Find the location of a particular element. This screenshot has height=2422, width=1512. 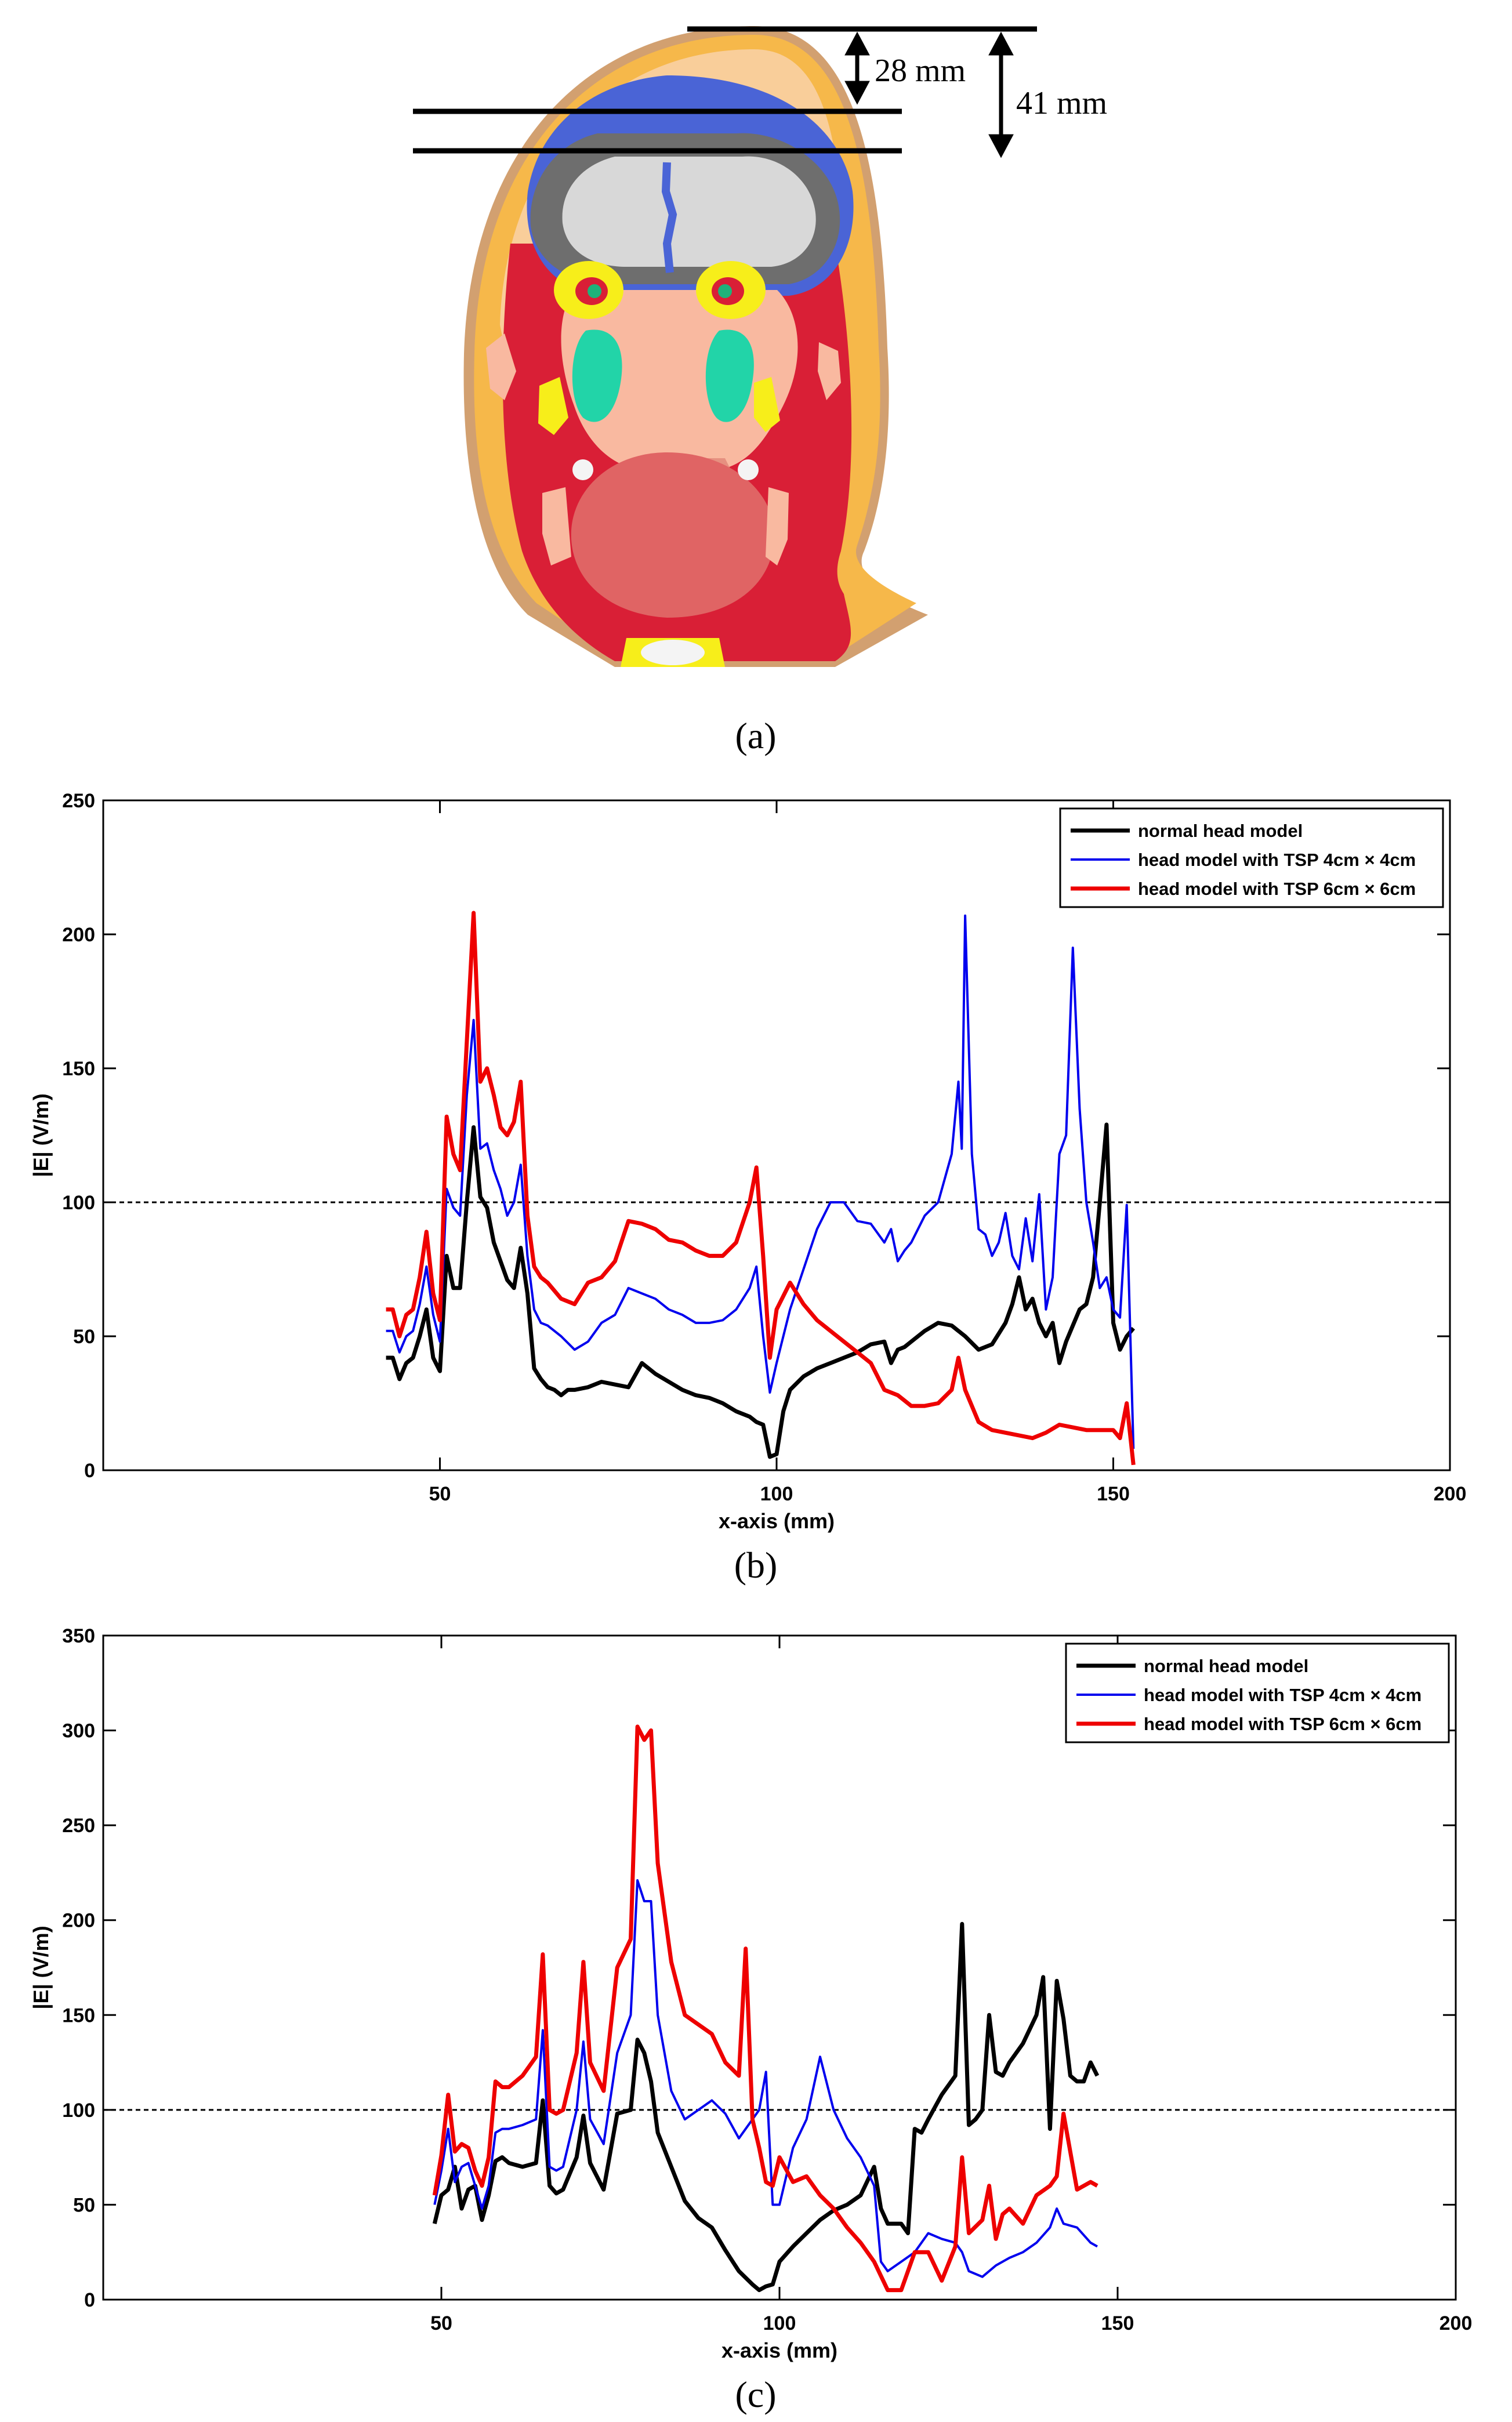

chartc-xlabel: x-axis (mm) is located at coordinates (779, 2350).